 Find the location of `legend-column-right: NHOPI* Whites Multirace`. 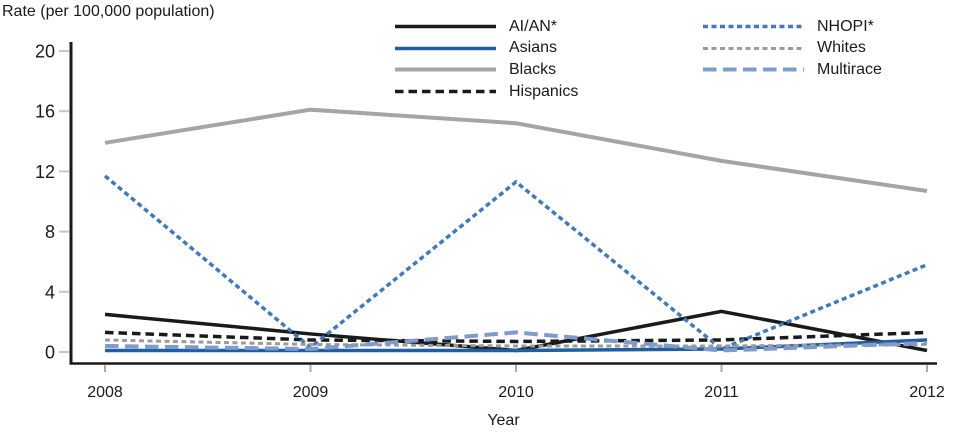

legend-column-right: NHOPI* Whites Multirace is located at coordinates (792, 48).